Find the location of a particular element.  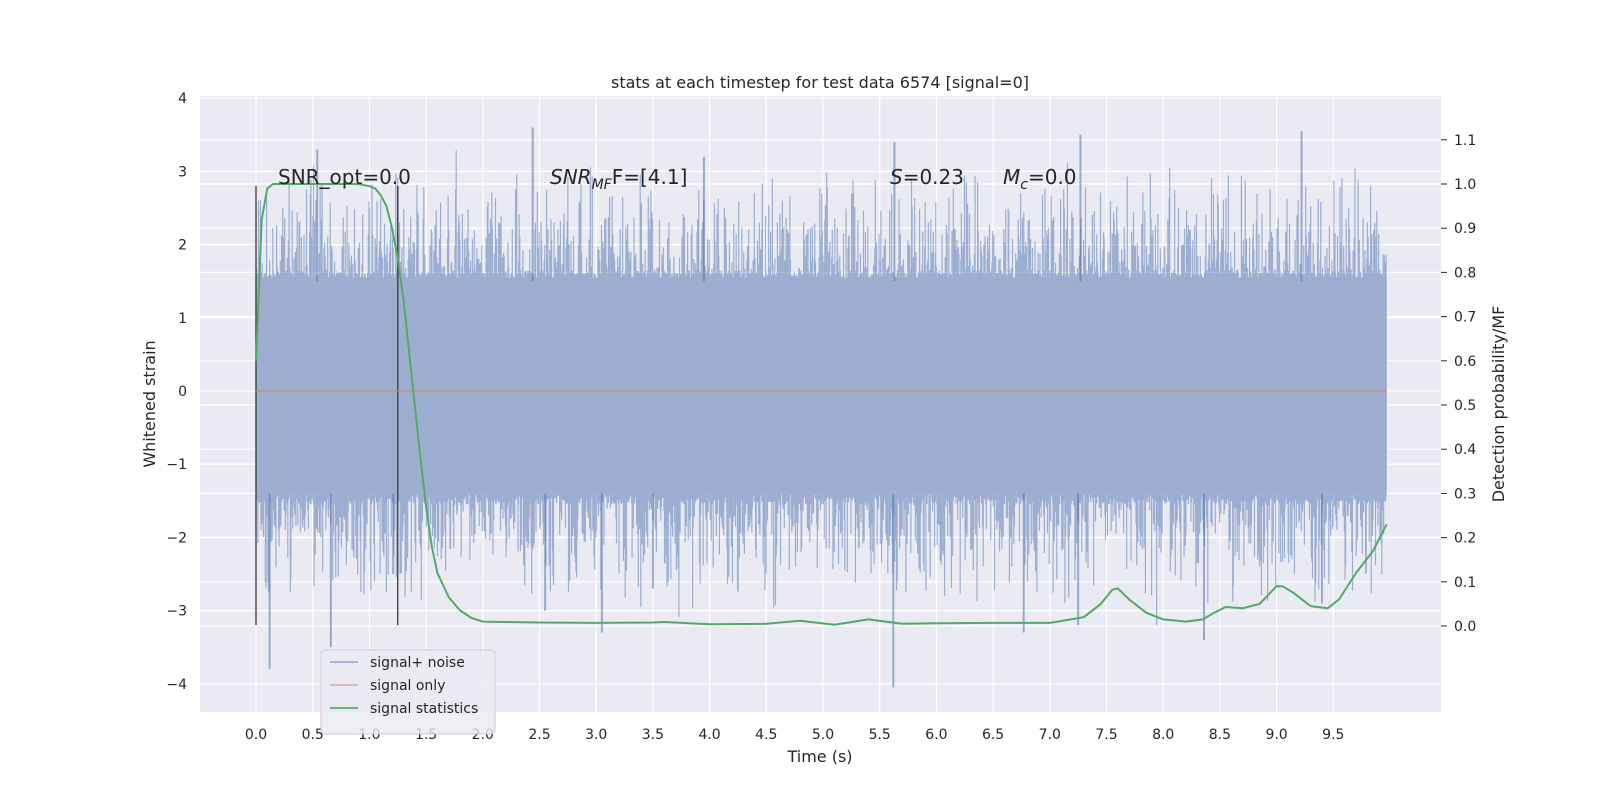

y-tick-label: 1 is located at coordinates (182, 319).